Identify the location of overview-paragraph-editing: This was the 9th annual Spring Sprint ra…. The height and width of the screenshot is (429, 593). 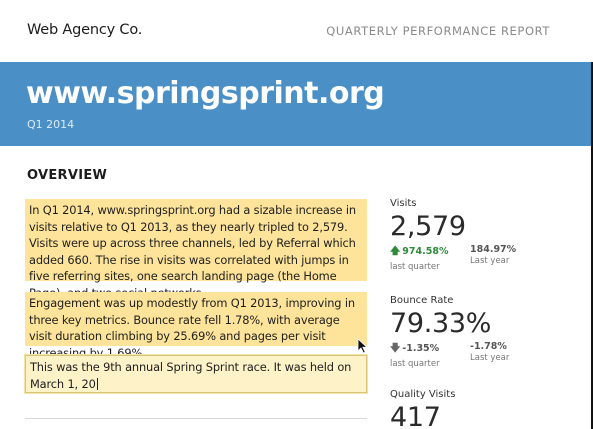
(196, 374).